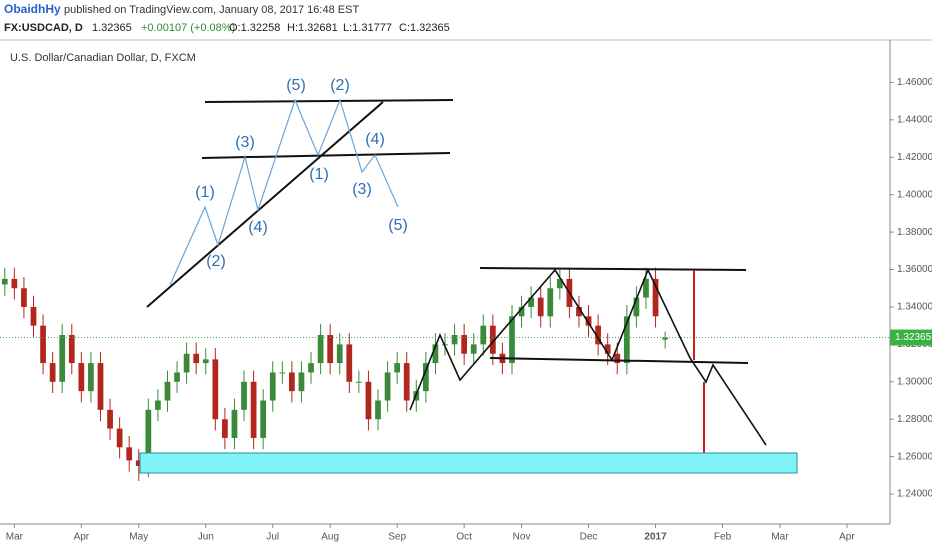 This screenshot has width=932, height=555. Describe the element at coordinates (914, 269) in the screenshot. I see `y-tick-label: 1.36000` at that location.